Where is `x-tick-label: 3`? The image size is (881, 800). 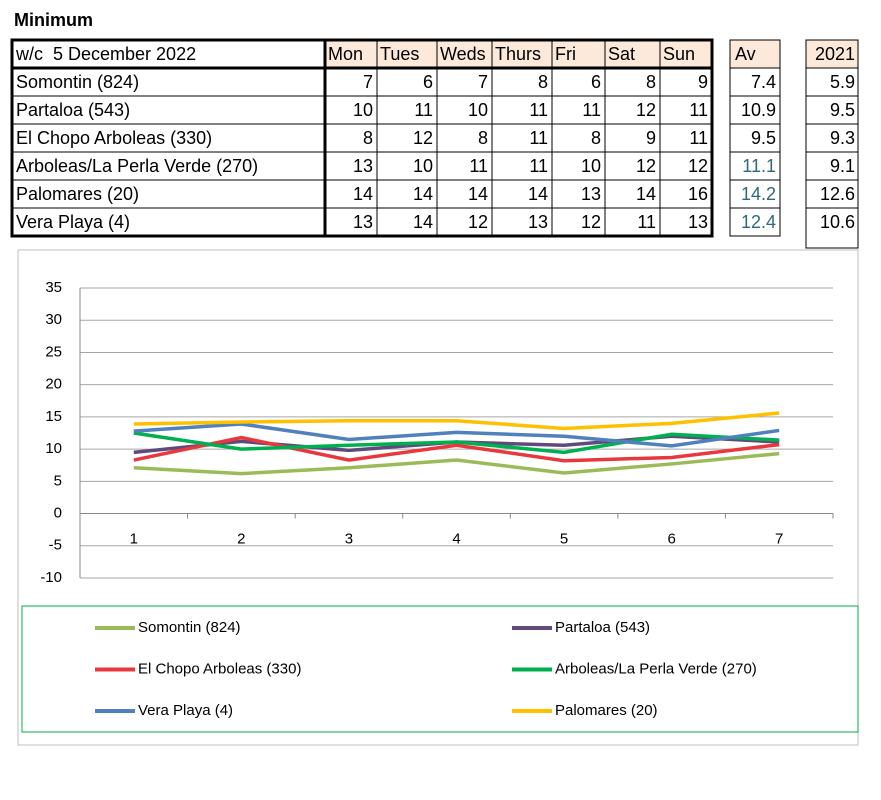 x-tick-label: 3 is located at coordinates (349, 539).